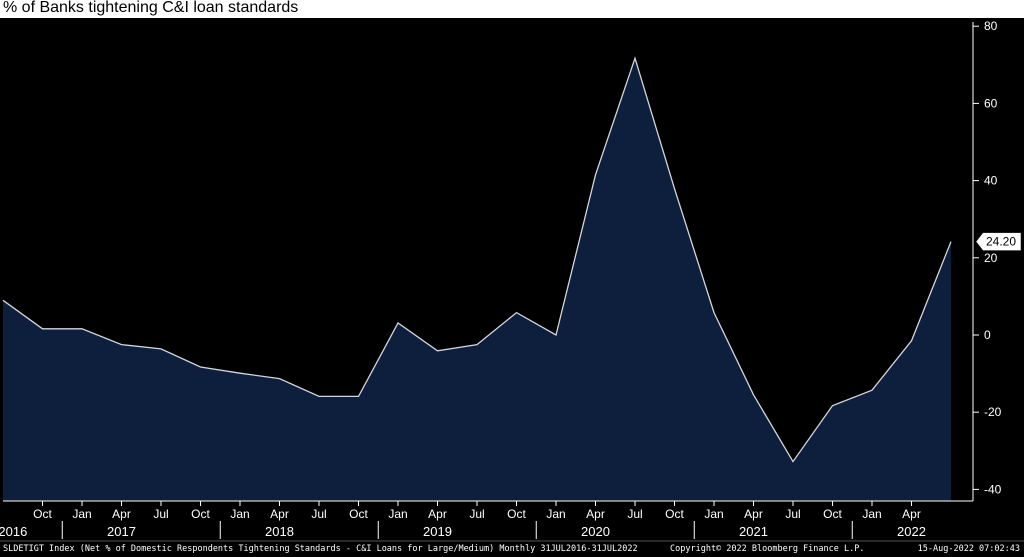 The width and height of the screenshot is (1024, 557). What do you see at coordinates (792, 514) in the screenshot?
I see `x-tick-label-19: Jul` at bounding box center [792, 514].